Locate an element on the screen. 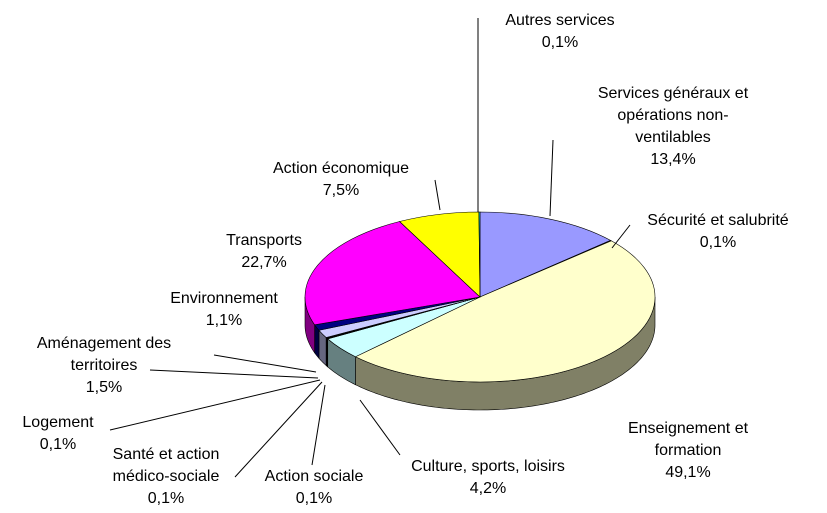 The height and width of the screenshot is (513, 827). label: Enseignement et formation 49,1% is located at coordinates (688, 451).